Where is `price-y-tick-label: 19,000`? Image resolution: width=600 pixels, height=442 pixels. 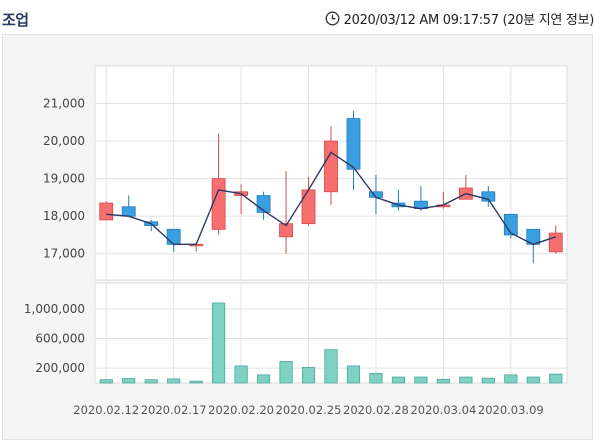 price-y-tick-label: 19,000 is located at coordinates (64, 179).